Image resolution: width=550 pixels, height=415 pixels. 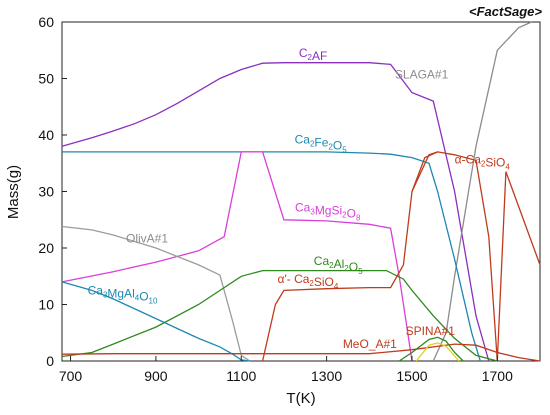 I want to click on series-label: SLAGA#1, so click(x=422, y=75).